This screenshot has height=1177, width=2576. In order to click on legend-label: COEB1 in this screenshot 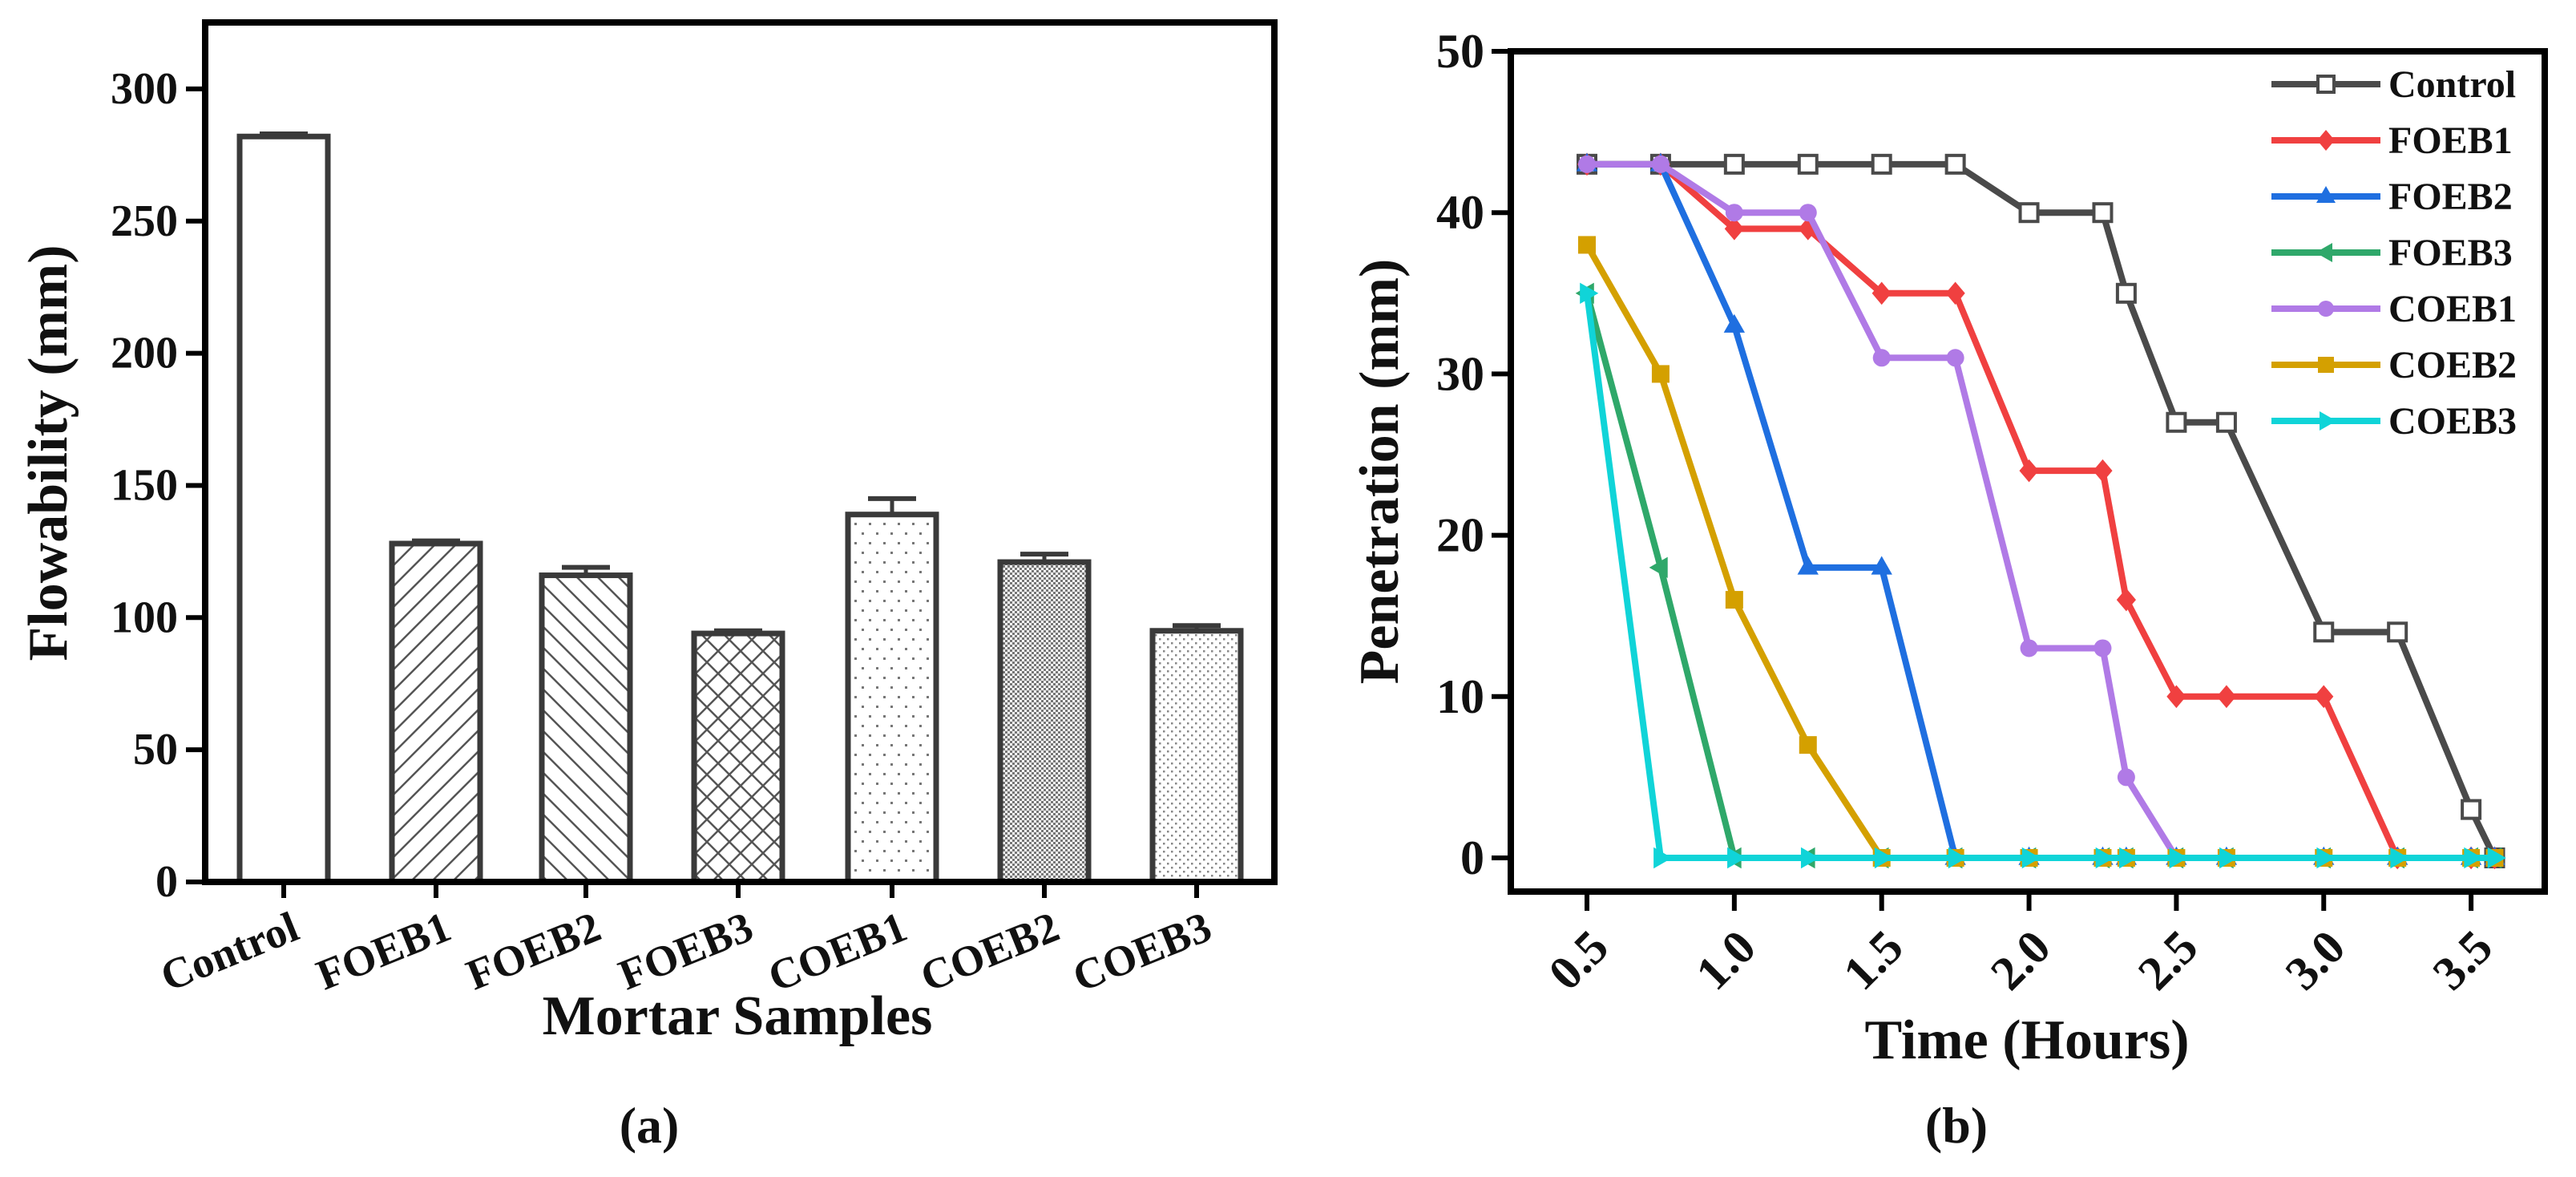, I will do `click(2453, 309)`.